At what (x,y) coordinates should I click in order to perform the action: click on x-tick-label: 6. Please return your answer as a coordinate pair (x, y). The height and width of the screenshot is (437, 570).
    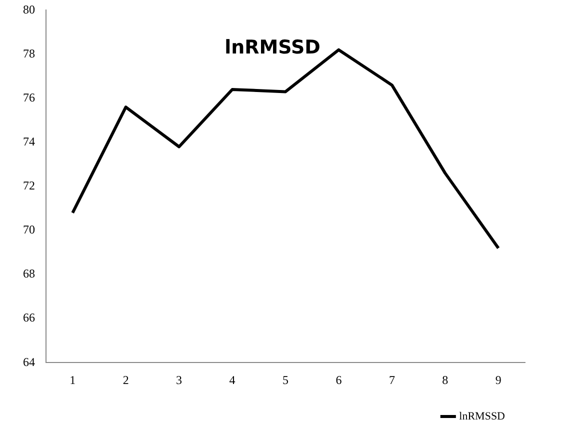
    Looking at the image, I should click on (339, 379).